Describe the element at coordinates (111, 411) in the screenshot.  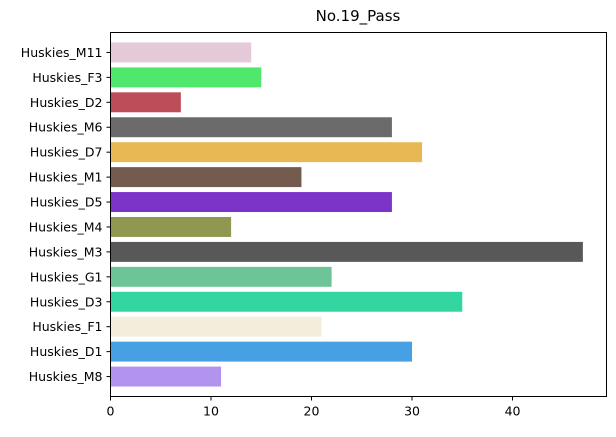
I see `x-tick-label: 0` at that location.